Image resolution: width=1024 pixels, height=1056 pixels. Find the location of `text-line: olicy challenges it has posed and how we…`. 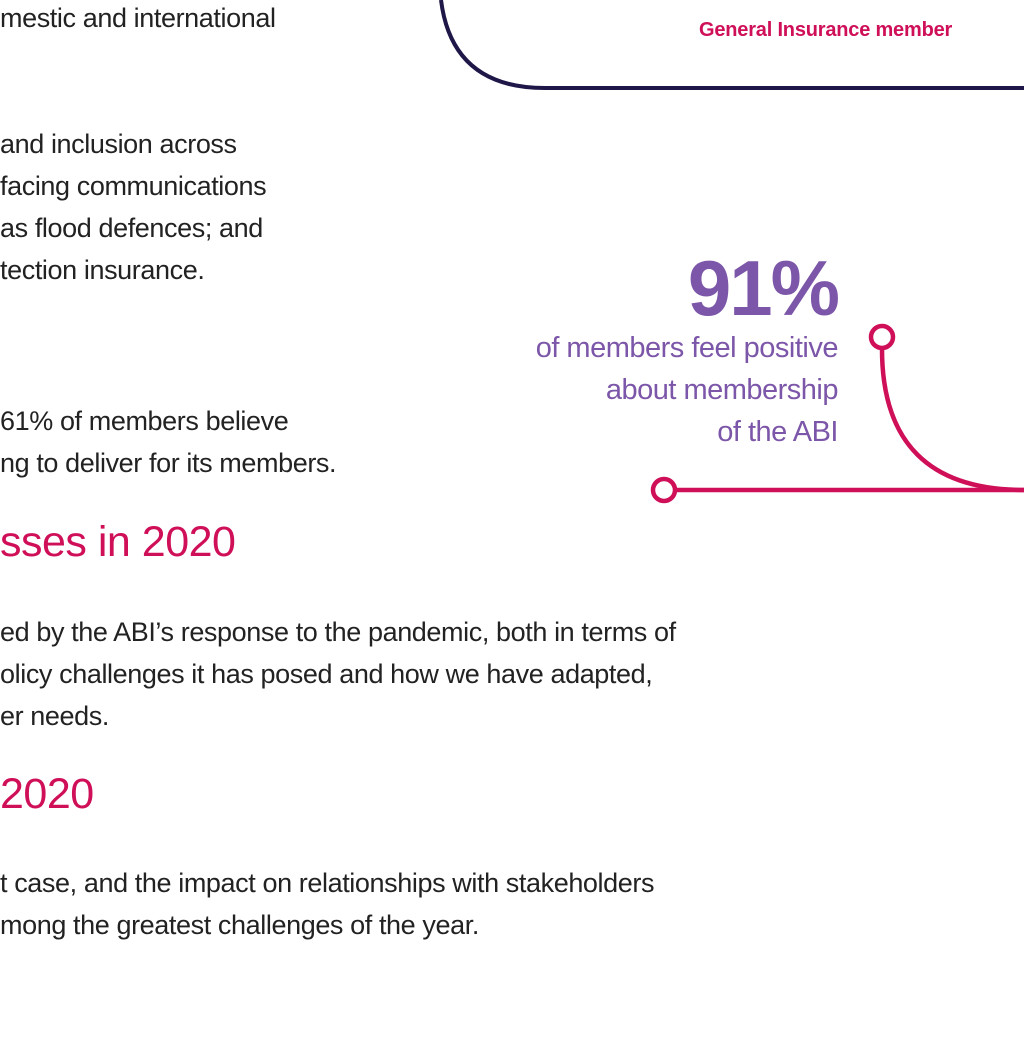

text-line: olicy challenges it has posed and how we… is located at coordinates (326, 674).